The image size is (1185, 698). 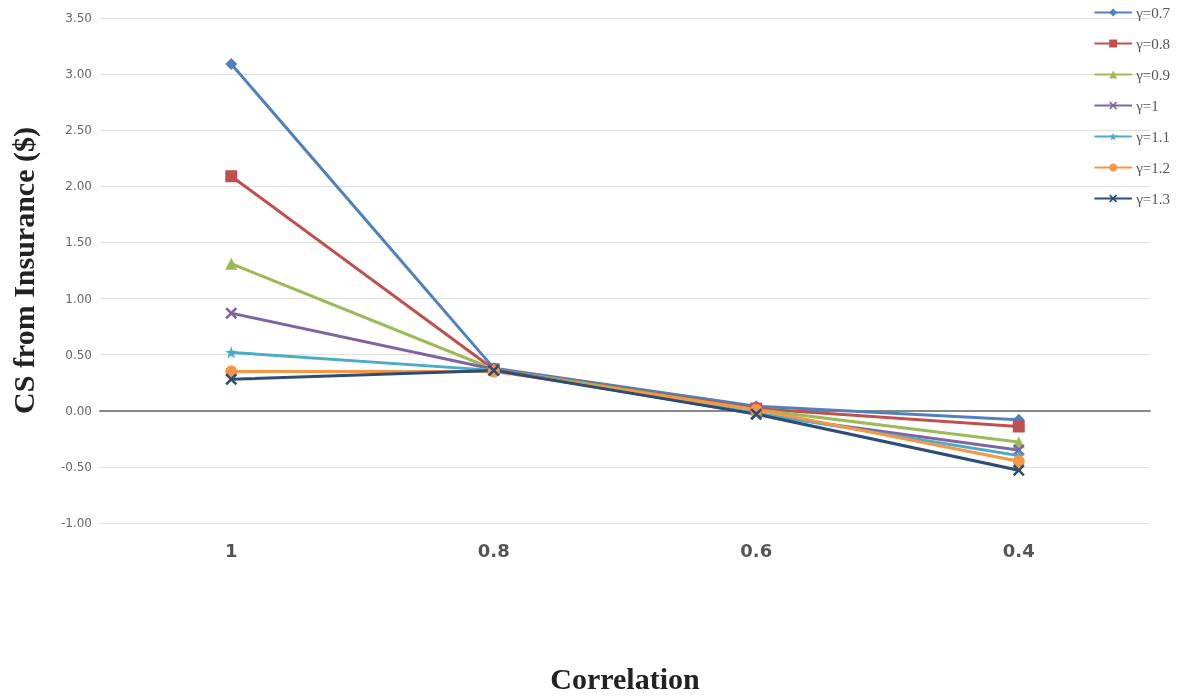 I want to click on y-tick-label: 3.50, so click(x=78, y=18).